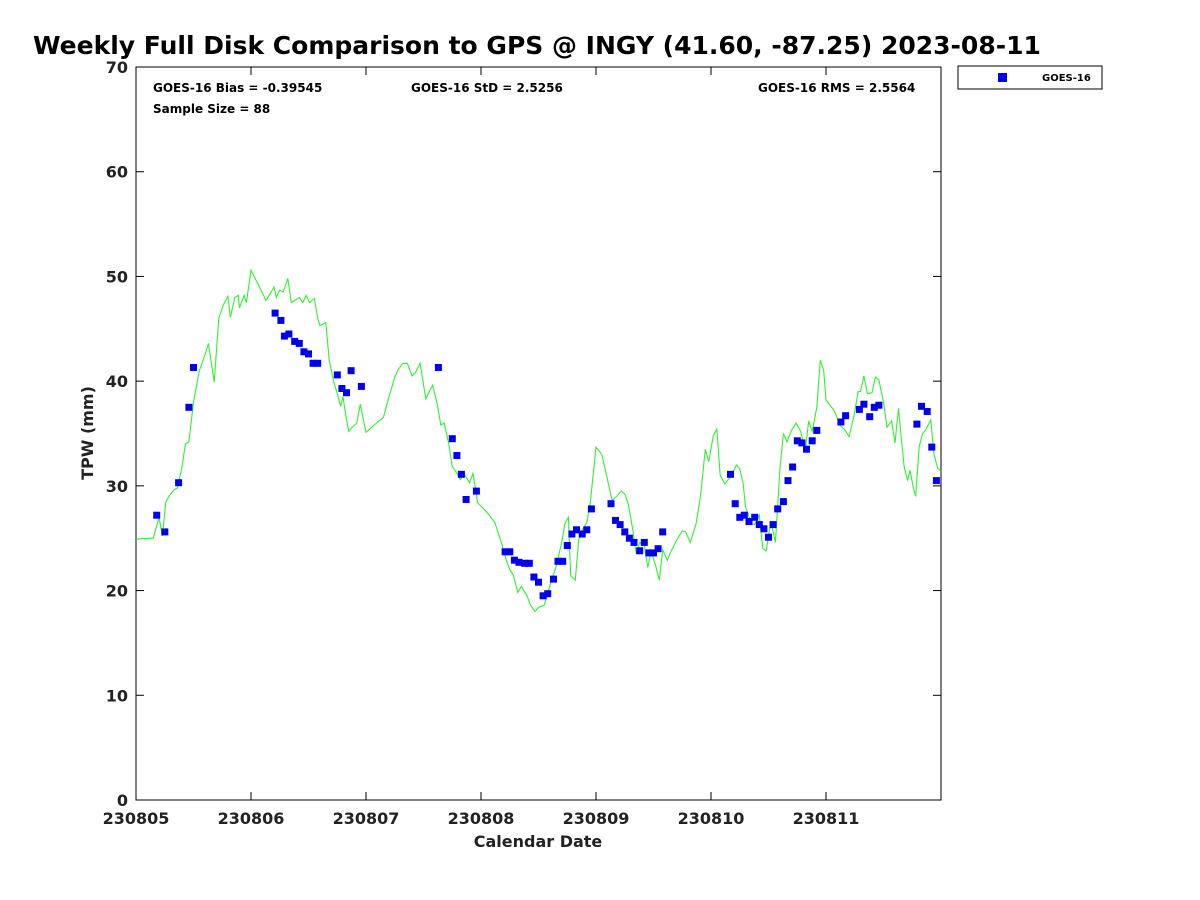  I want to click on y-tick-label: 50, so click(117, 276).